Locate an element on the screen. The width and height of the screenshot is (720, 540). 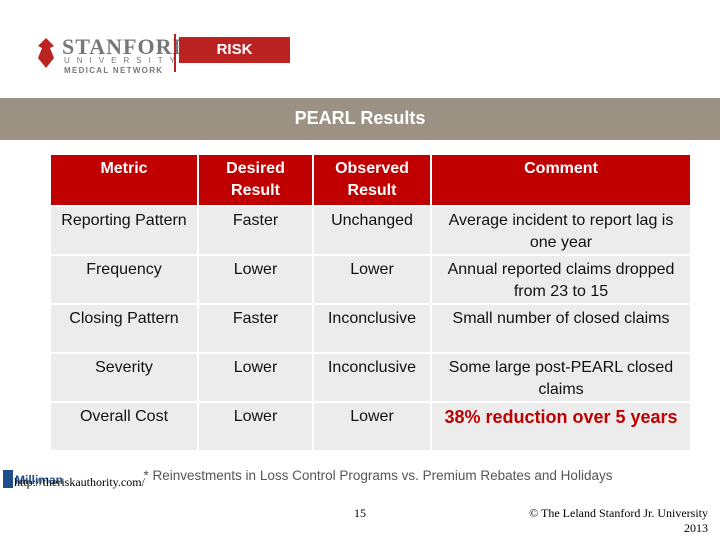
table-cell: Closing Pattern is located at coordinates (124, 328).